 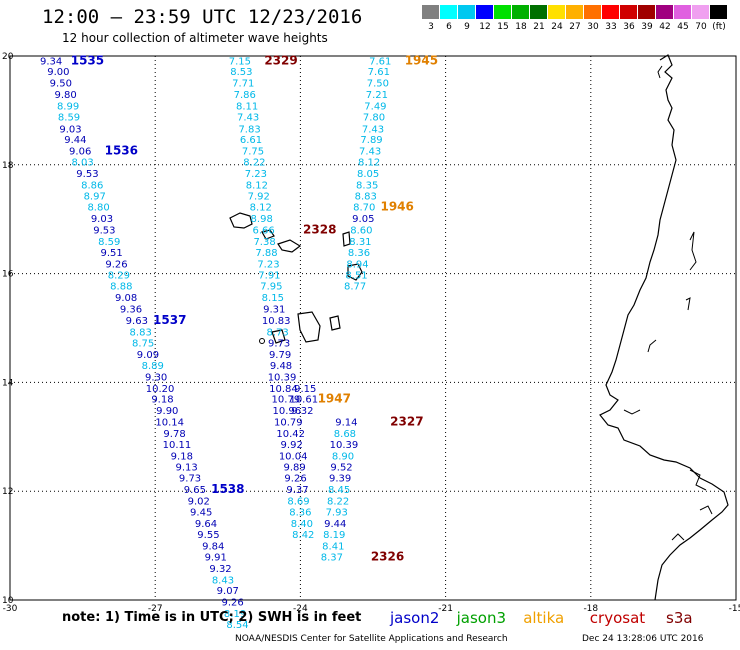 What do you see at coordinates (300, 609) in the screenshot?
I see `longitude-tick-label: -24` at bounding box center [300, 609].